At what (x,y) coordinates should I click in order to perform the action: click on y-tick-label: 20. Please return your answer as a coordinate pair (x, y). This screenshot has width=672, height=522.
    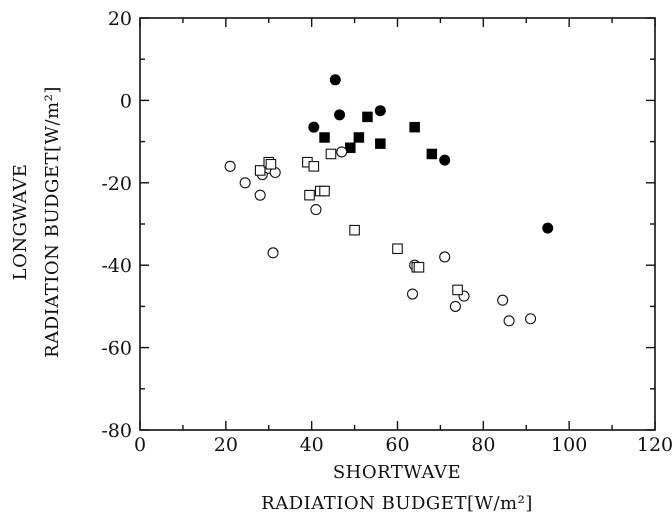
    Looking at the image, I should click on (120, 19).